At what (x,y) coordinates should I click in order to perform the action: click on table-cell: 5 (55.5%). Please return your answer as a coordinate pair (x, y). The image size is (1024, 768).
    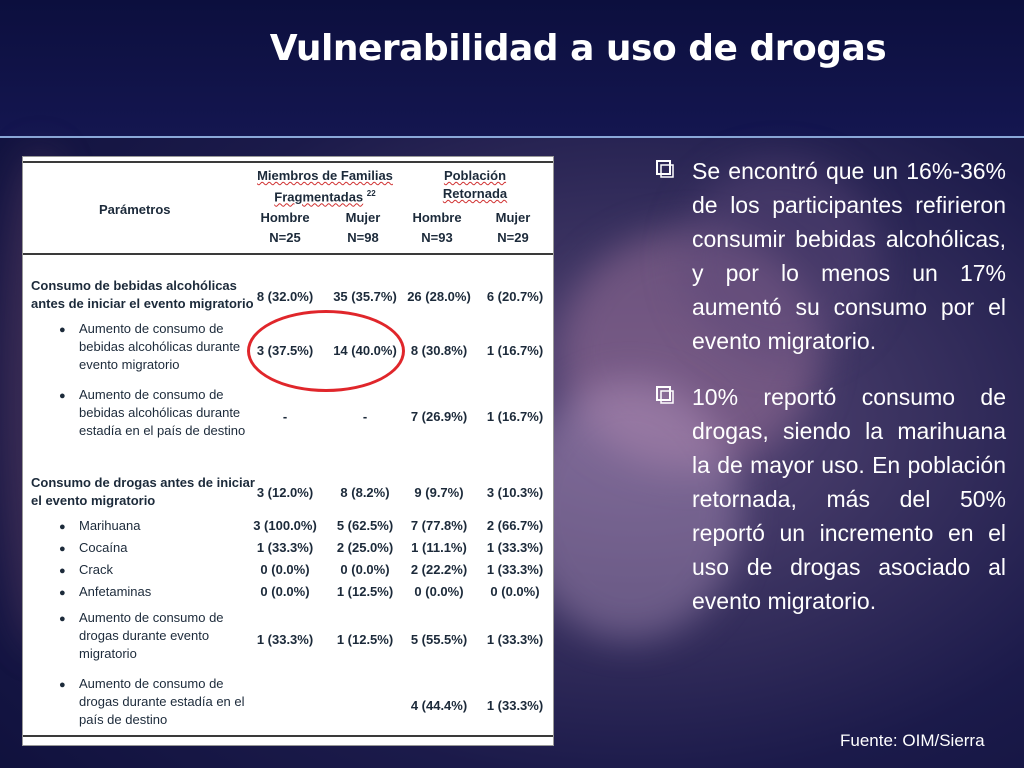
    Looking at the image, I should click on (439, 639).